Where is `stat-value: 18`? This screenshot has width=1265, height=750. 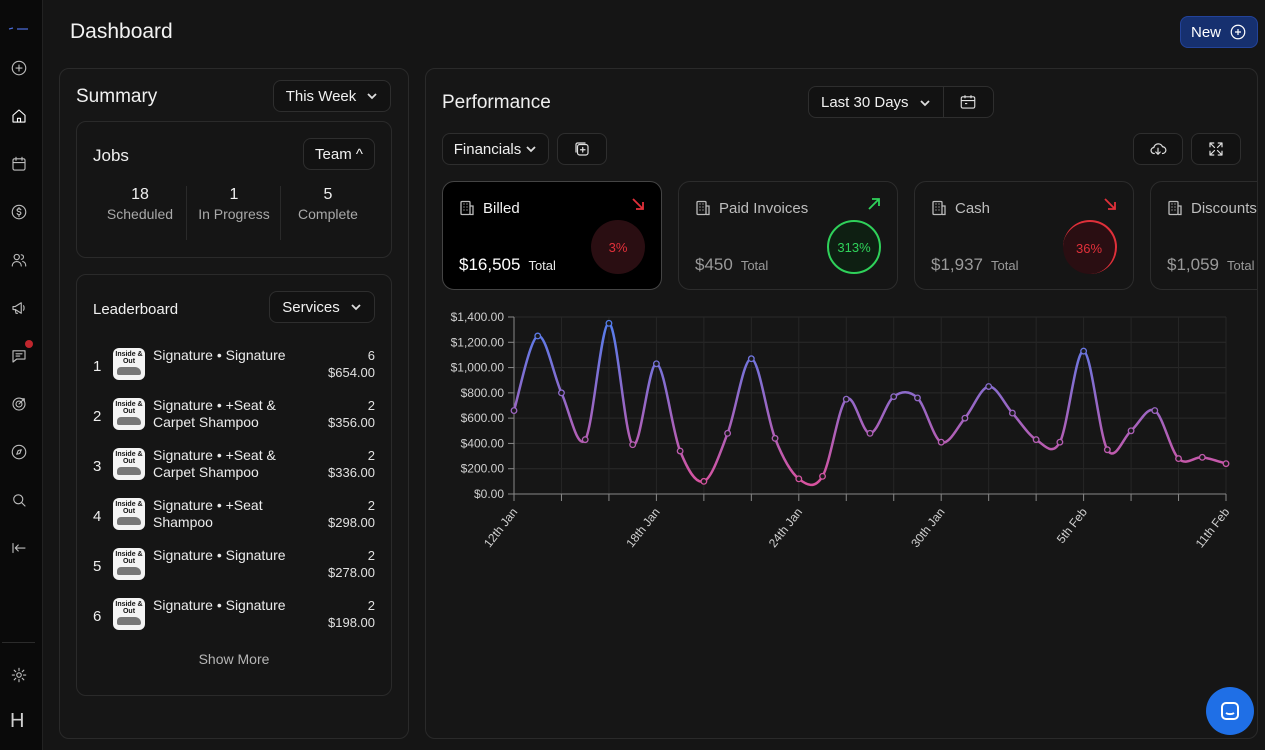 stat-value: 18 is located at coordinates (140, 194).